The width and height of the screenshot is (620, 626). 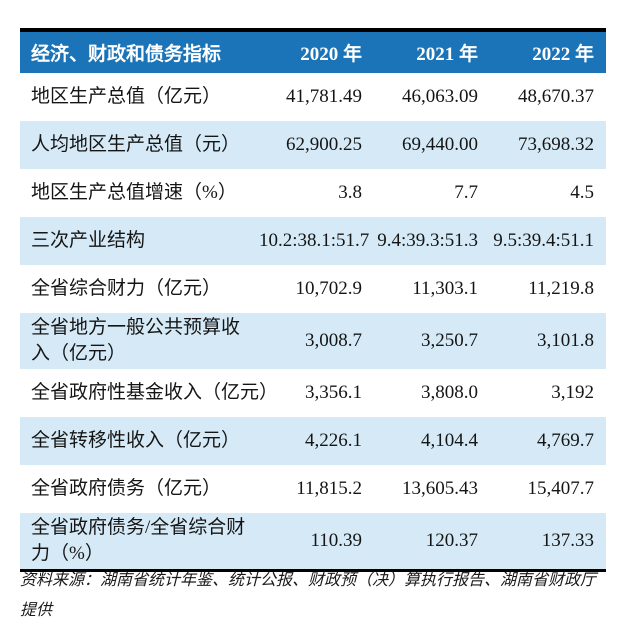 I want to click on cell-value: 120.37, so click(x=432, y=541).